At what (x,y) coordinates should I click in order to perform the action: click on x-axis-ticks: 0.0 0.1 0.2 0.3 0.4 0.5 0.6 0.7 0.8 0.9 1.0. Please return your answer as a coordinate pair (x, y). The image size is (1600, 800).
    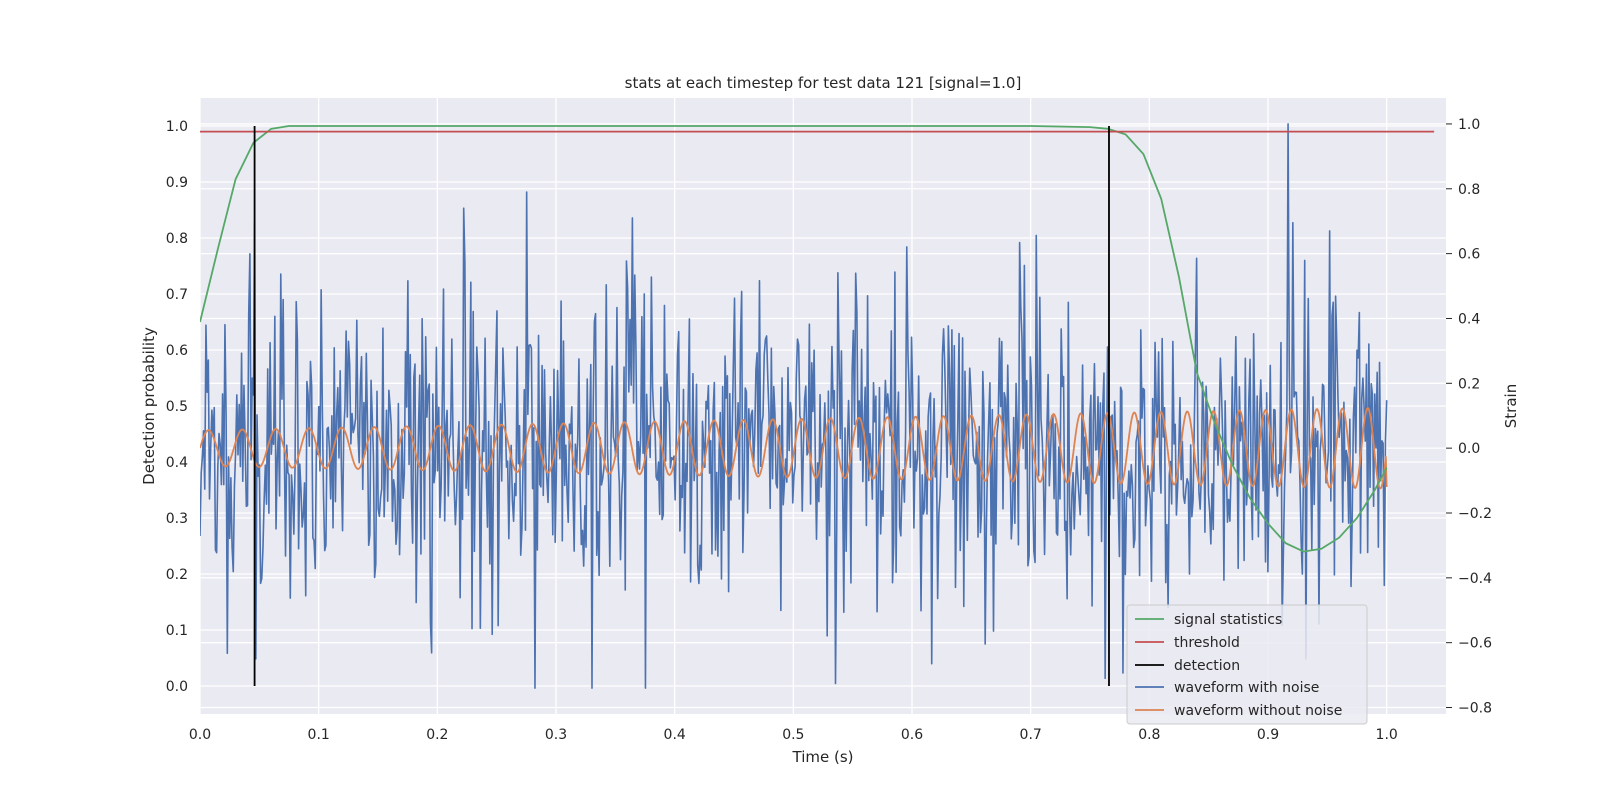
    Looking at the image, I should click on (793, 735).